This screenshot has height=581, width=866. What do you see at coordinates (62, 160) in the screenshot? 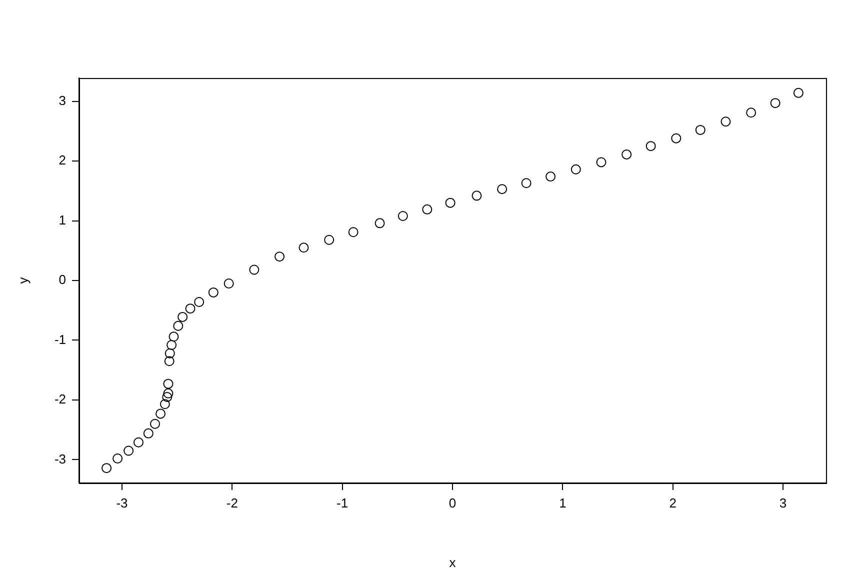
I see `y-tick-label: 2` at bounding box center [62, 160].